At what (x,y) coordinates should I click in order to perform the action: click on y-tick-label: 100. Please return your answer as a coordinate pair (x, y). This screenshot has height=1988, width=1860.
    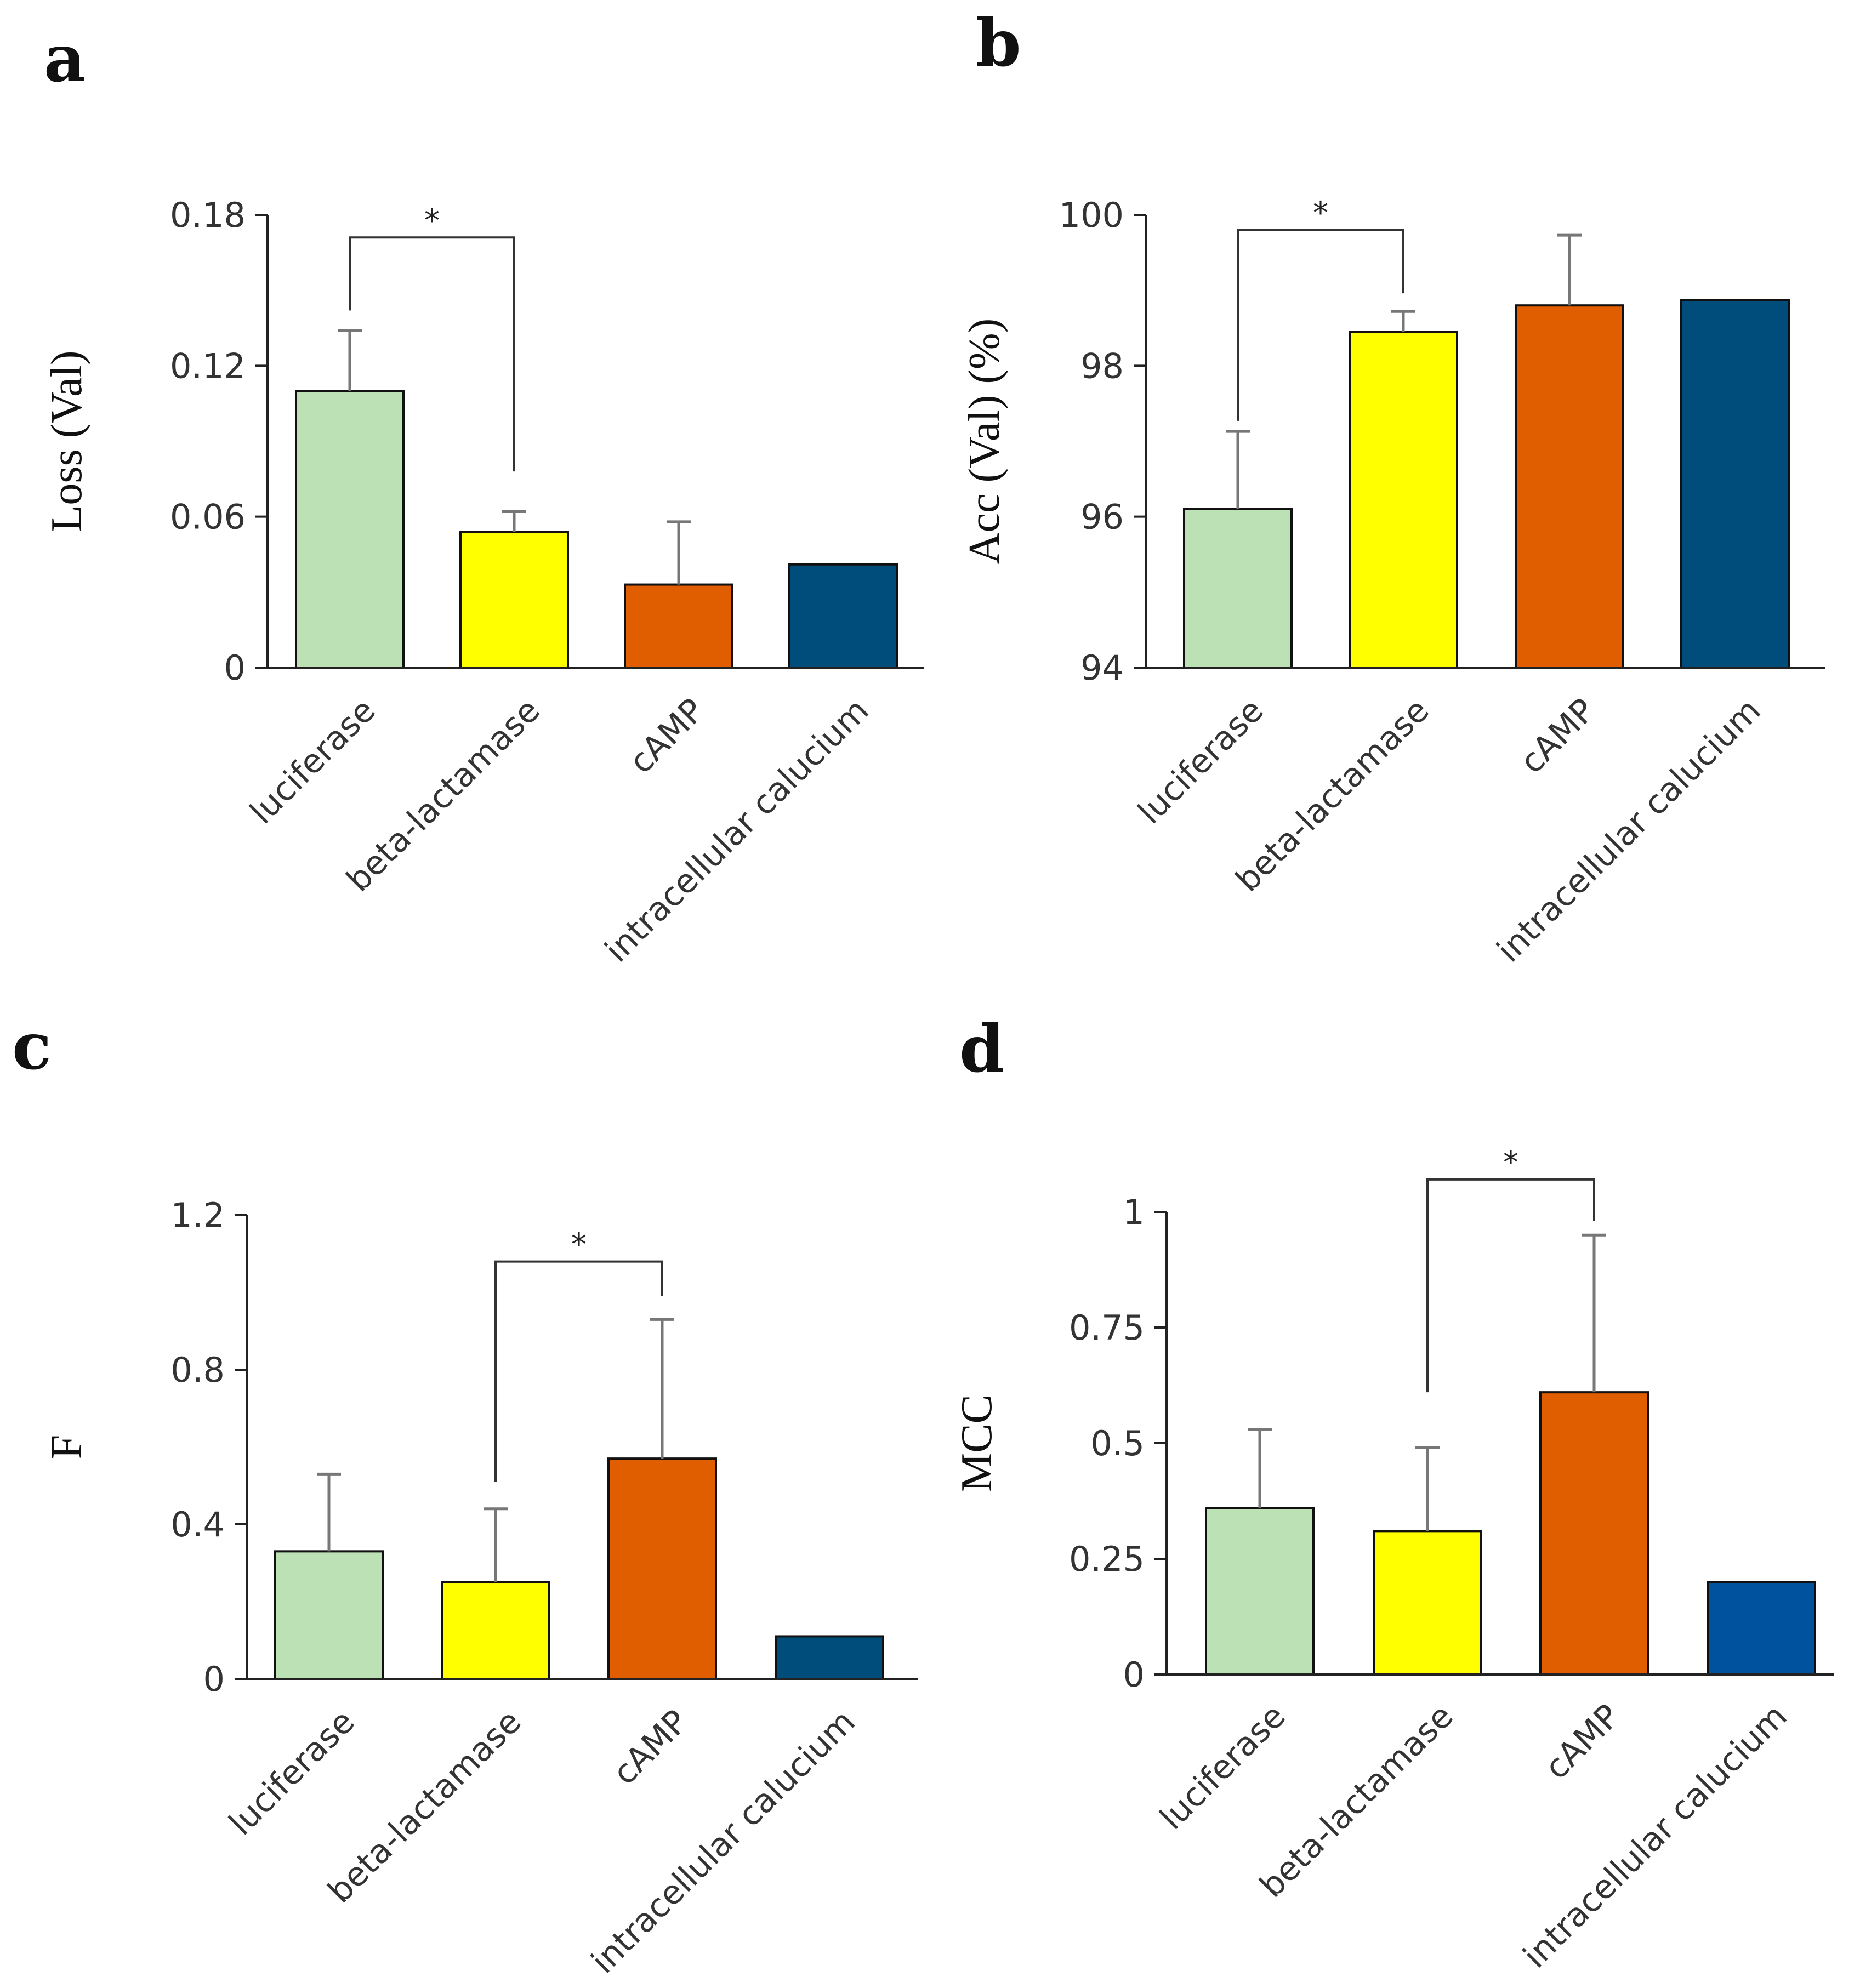
    Looking at the image, I should click on (1091, 215).